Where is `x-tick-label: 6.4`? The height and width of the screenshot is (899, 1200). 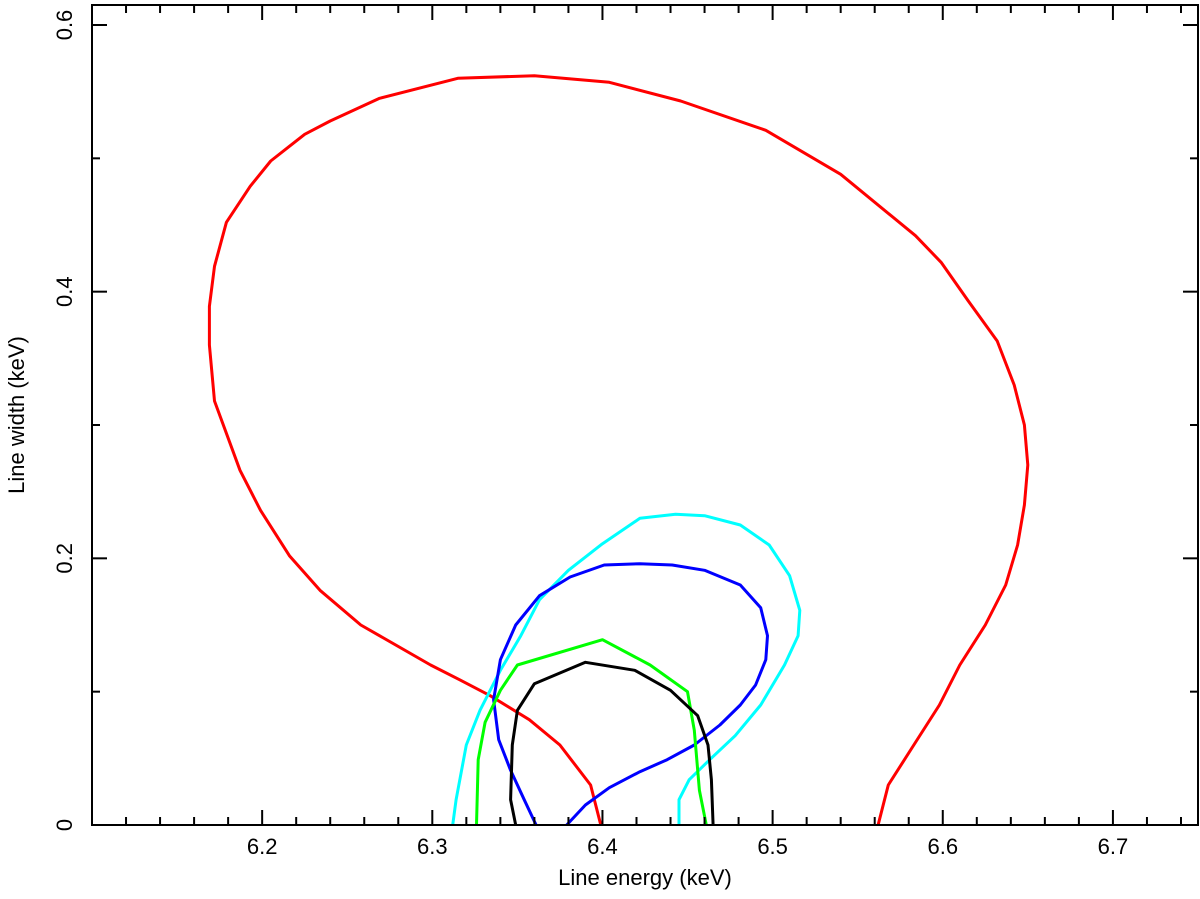 x-tick-label: 6.4 is located at coordinates (602, 846).